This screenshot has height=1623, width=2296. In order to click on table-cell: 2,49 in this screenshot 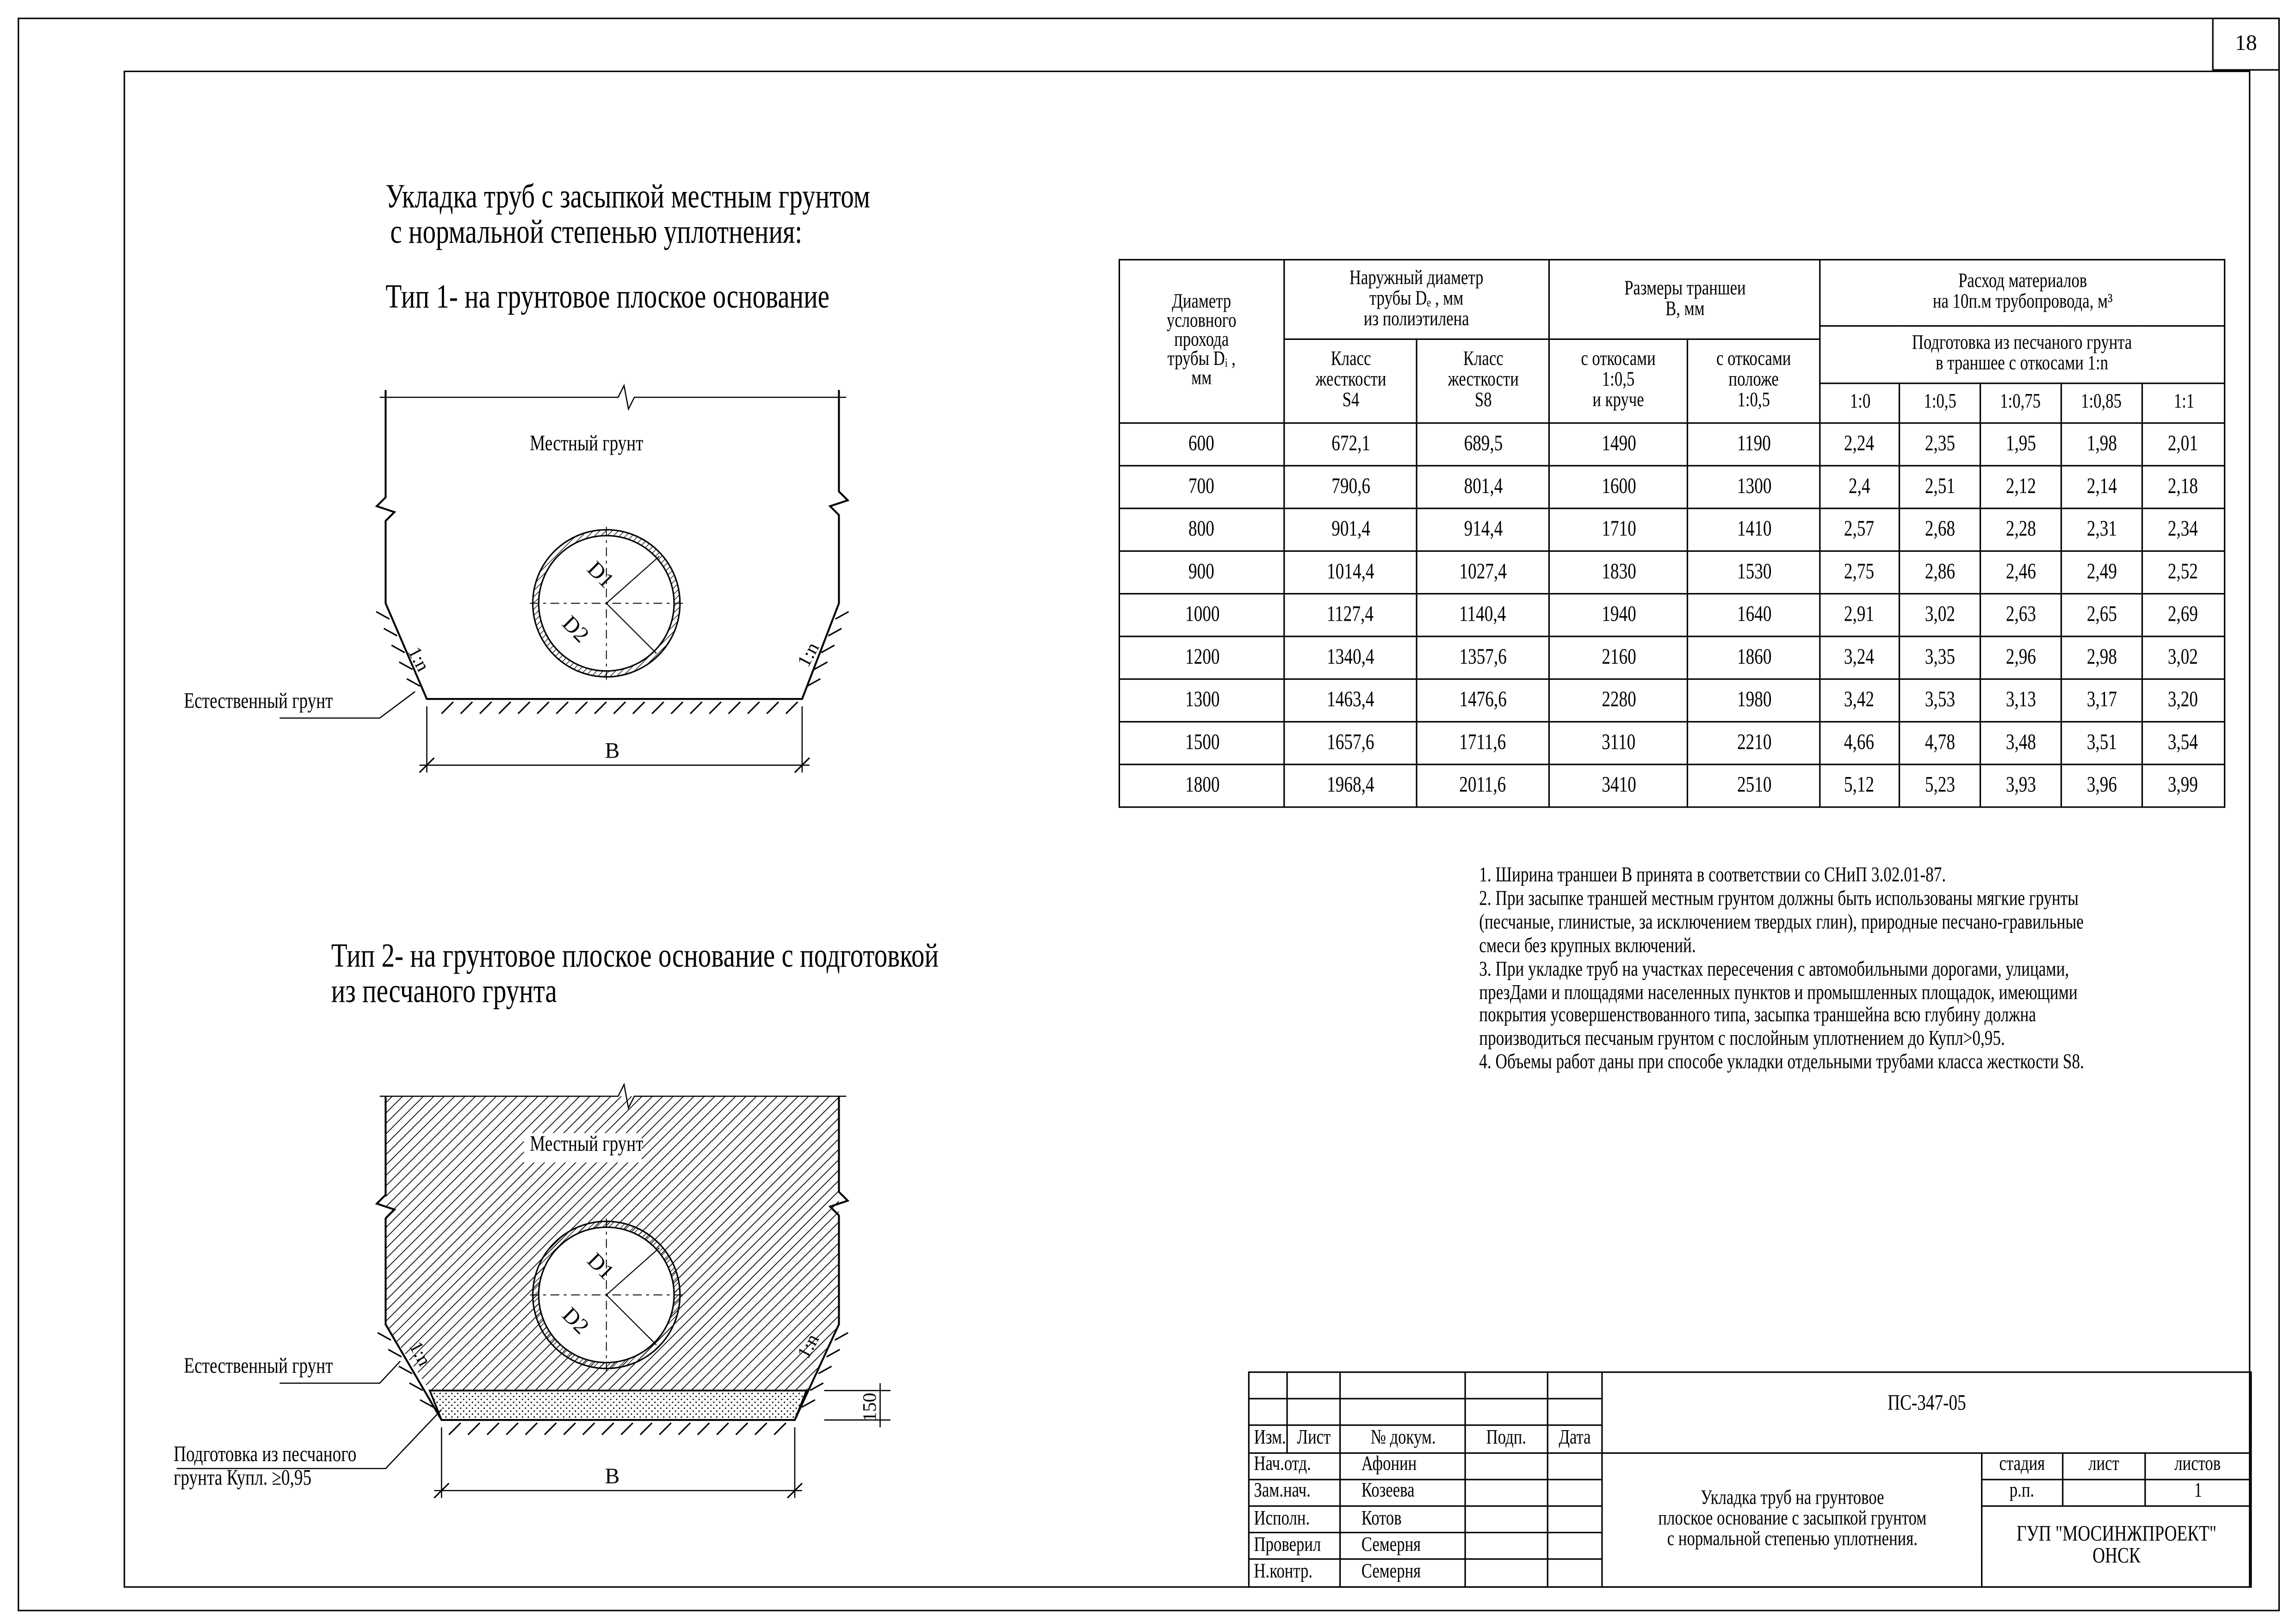, I will do `click(2102, 572)`.